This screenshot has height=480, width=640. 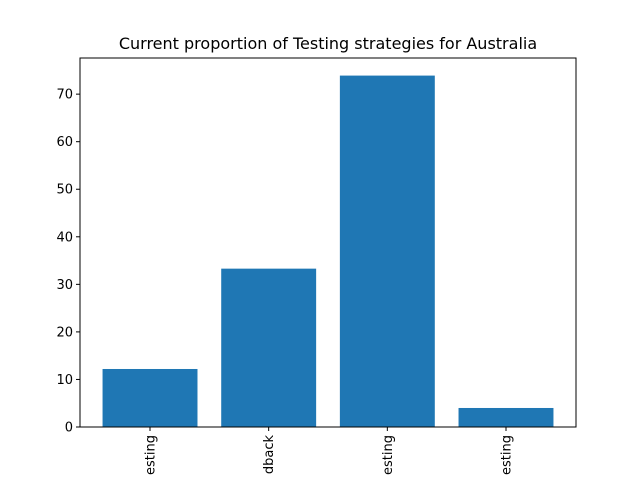 I want to click on y-tick-label-2: 20, so click(x=64, y=332).